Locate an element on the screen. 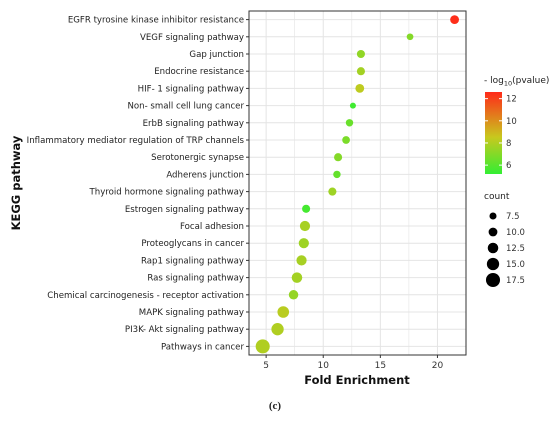 This screenshot has width=550, height=423. y-tick-label: HIF- 1 signaling pathway is located at coordinates (191, 89).